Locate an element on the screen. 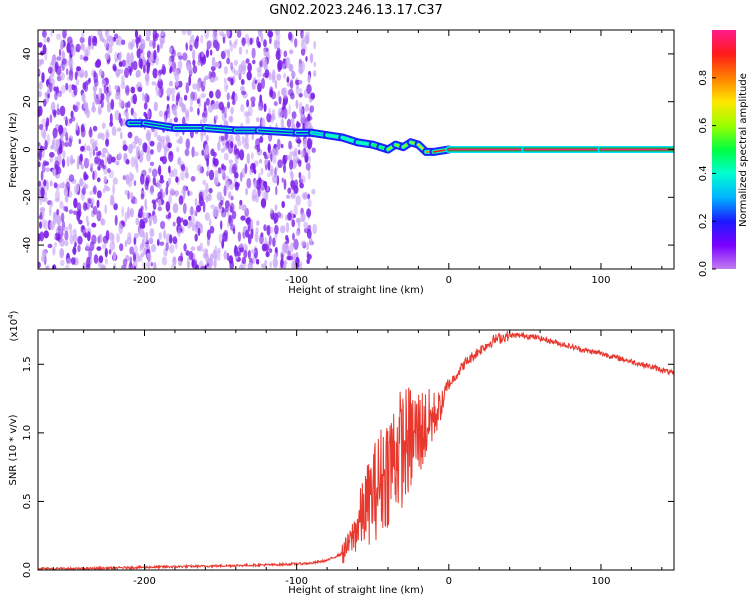  y-tick-label: 1.0 is located at coordinates (27, 433).